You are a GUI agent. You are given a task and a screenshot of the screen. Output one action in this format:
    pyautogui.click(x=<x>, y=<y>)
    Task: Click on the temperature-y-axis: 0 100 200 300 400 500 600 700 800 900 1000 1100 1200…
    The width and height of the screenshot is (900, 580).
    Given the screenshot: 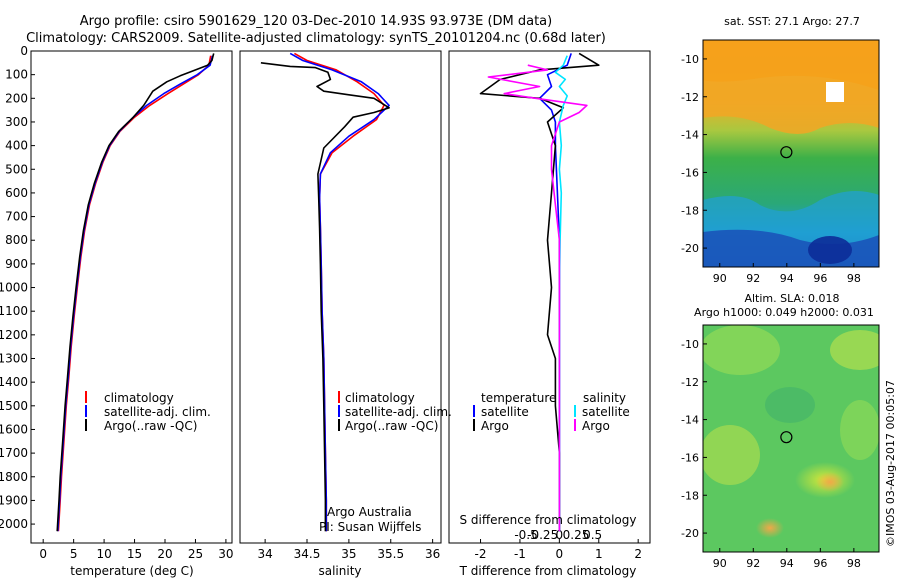 What is the action you would take?
    pyautogui.click(x=17, y=287)
    